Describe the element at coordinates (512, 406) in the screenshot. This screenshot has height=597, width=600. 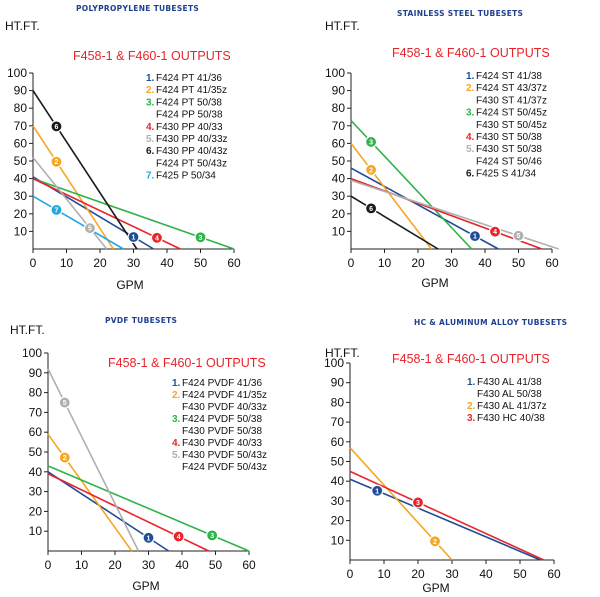
I see `legend-entry-text: F430 AL 41/37z` at that location.